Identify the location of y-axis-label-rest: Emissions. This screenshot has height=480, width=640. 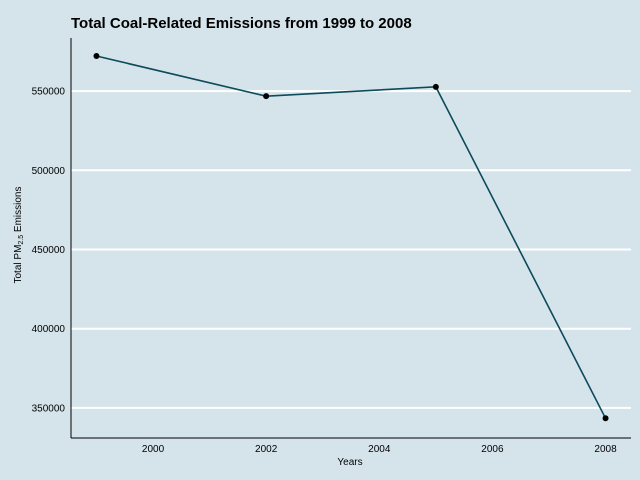
(18, 211).